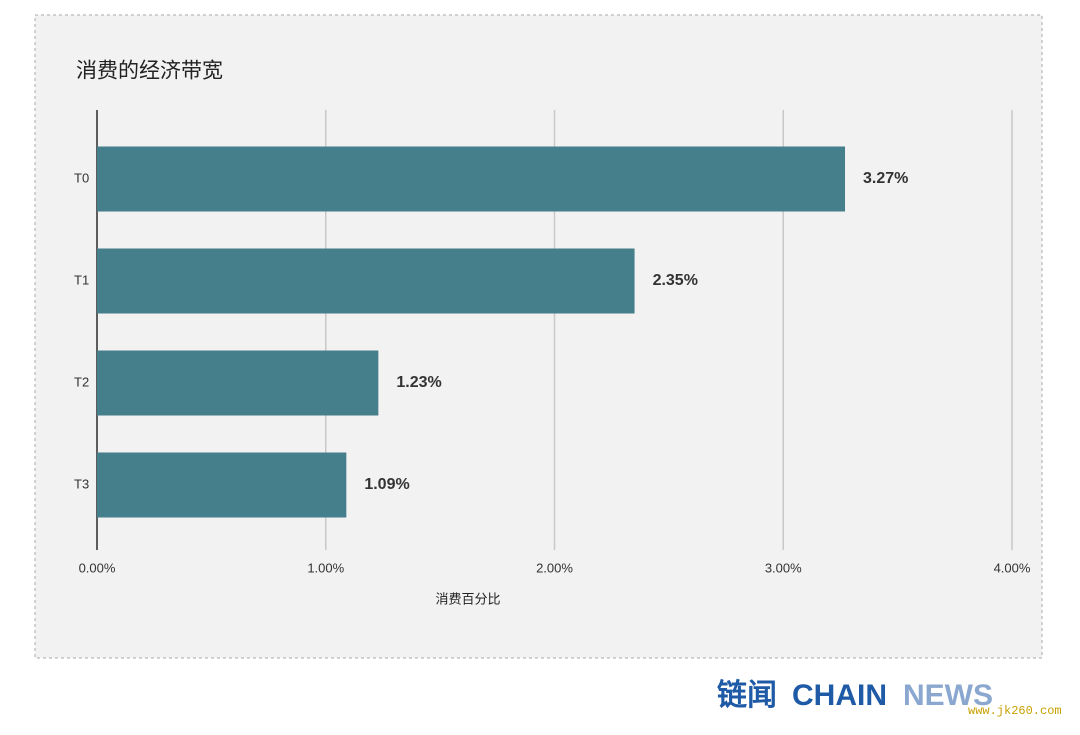 The width and height of the screenshot is (1080, 735). Describe the element at coordinates (81, 279) in the screenshot. I see `y-tick-label: T1` at that location.